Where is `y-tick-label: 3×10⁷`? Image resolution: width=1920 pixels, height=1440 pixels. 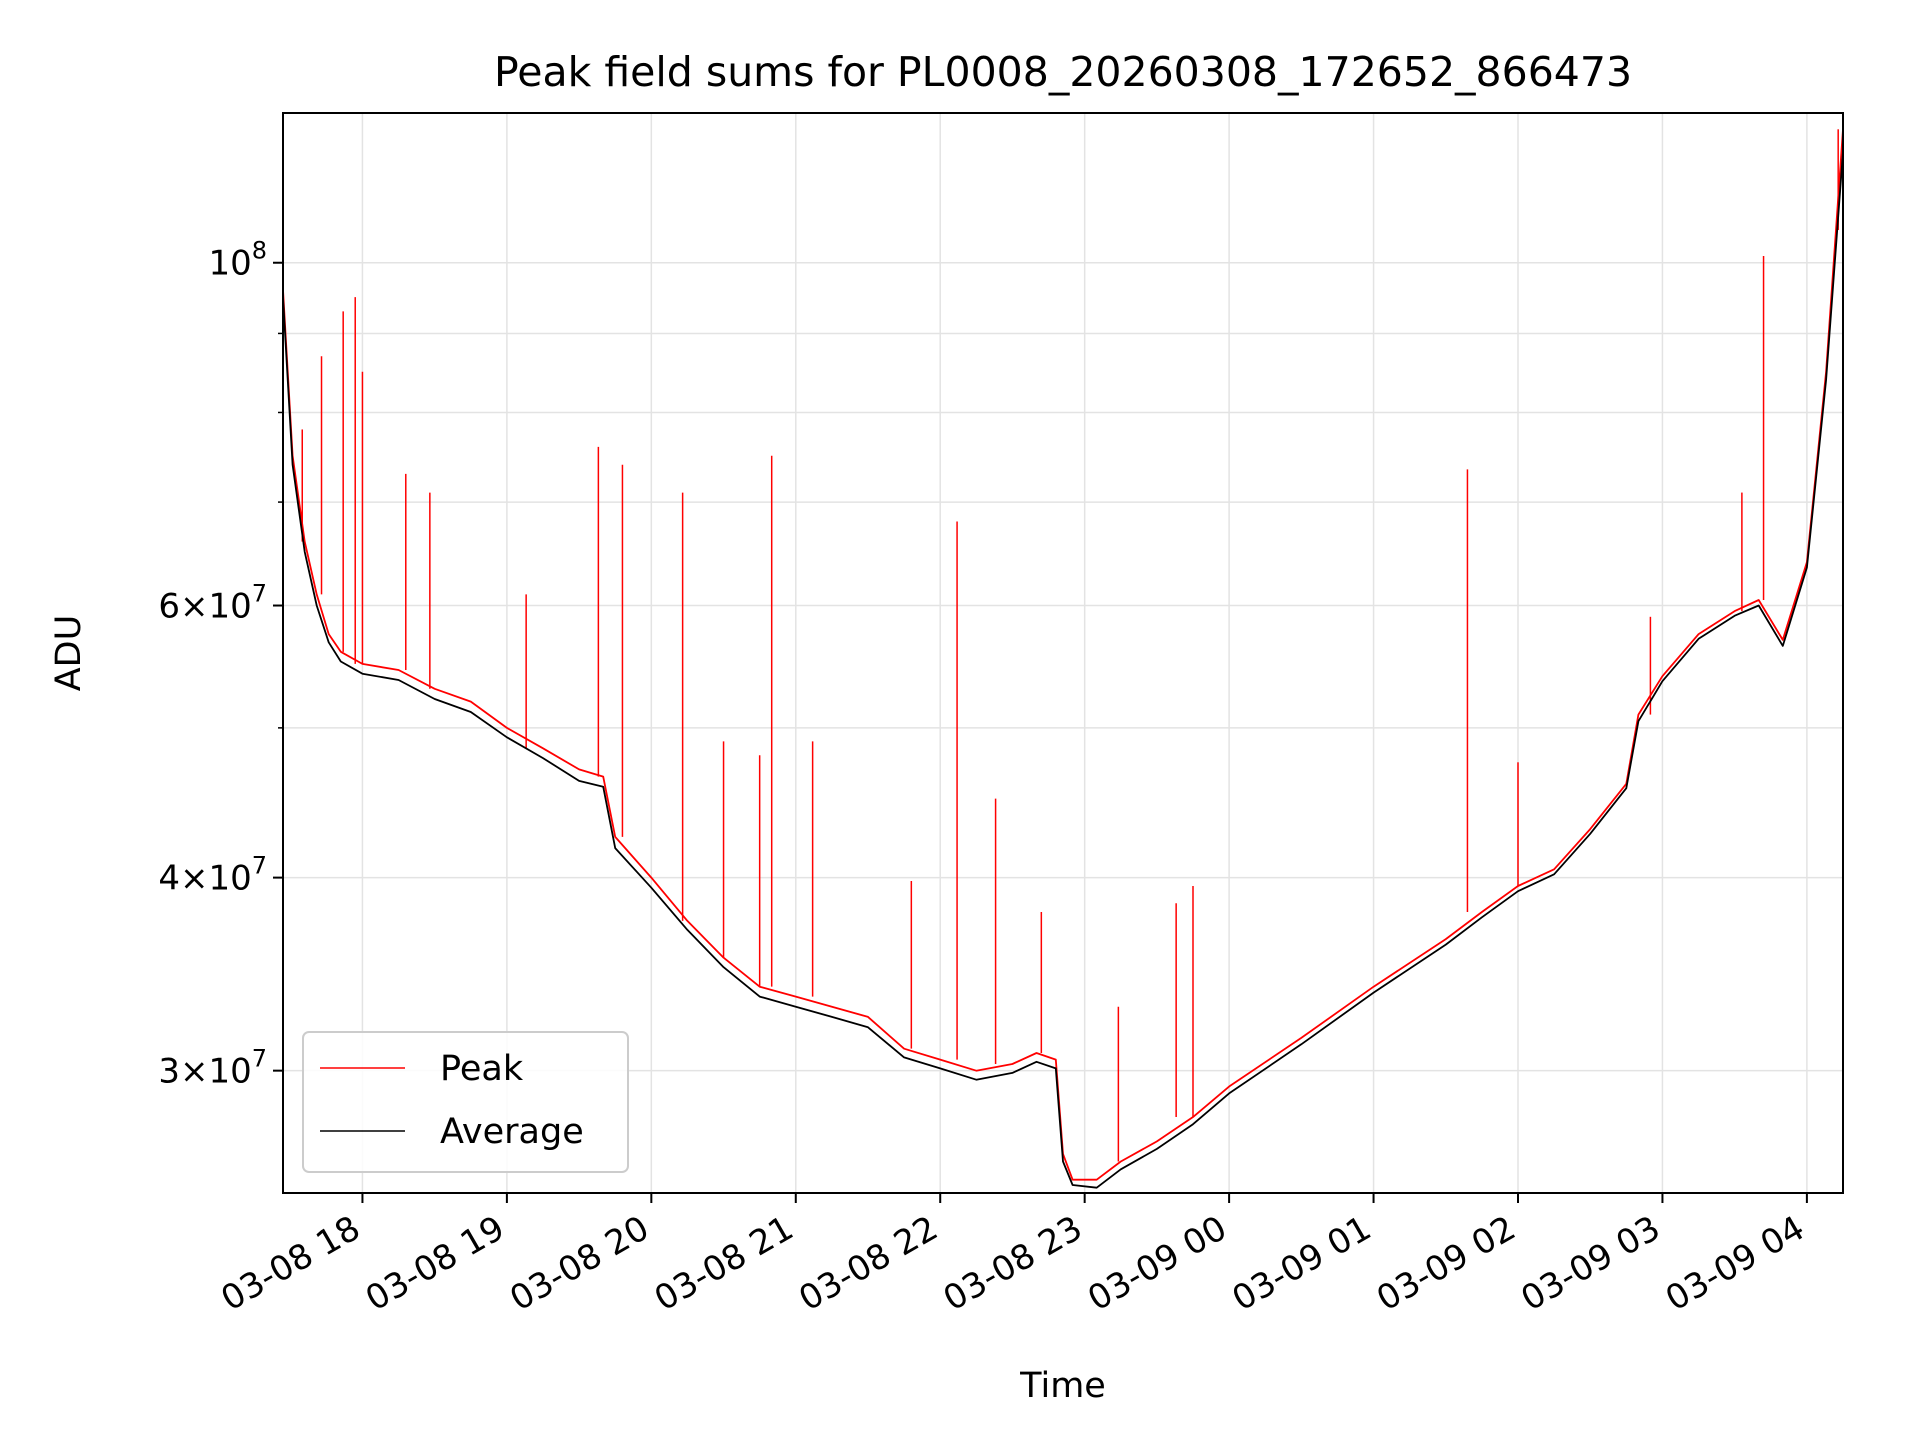 y-tick-label: 3×10⁷ is located at coordinates (212, 1068).